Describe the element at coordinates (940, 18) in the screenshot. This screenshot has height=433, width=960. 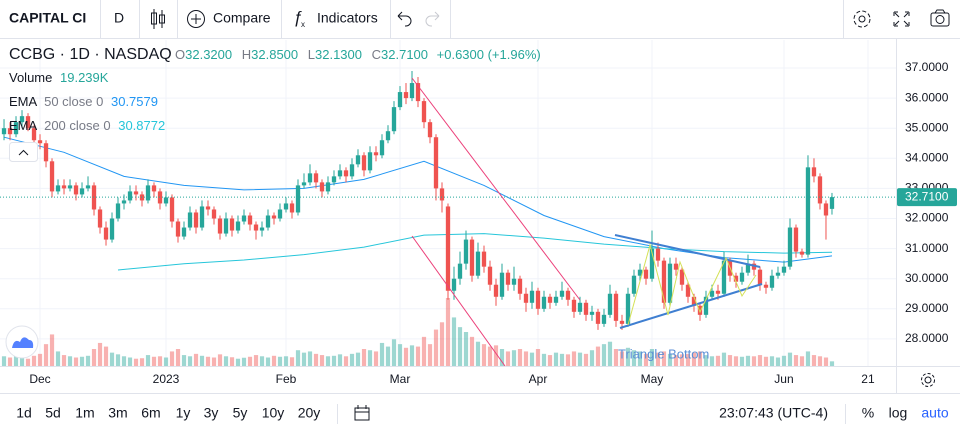
I see `screenshot-button` at that location.